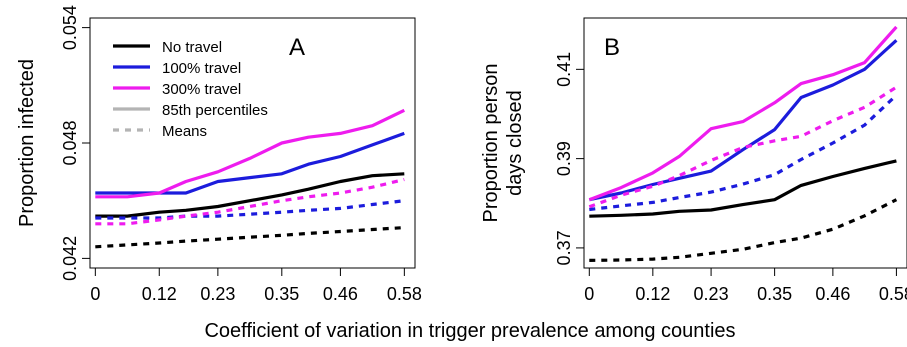 The height and width of the screenshot is (347, 907). I want to click on y-axis-label: days closed, so click(515, 143).